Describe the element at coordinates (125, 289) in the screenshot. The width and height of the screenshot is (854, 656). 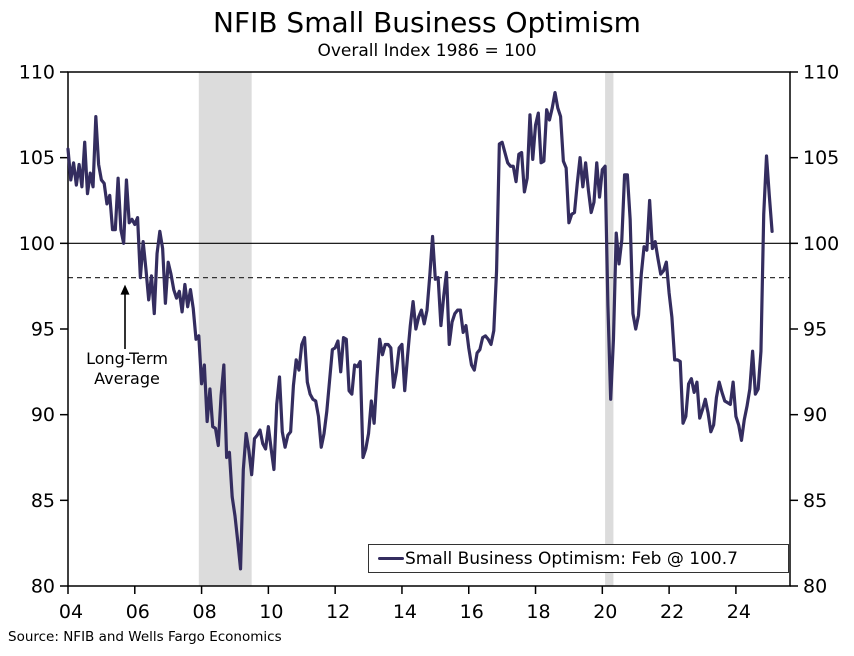
I see `annotation-arrow-head-icon` at that location.